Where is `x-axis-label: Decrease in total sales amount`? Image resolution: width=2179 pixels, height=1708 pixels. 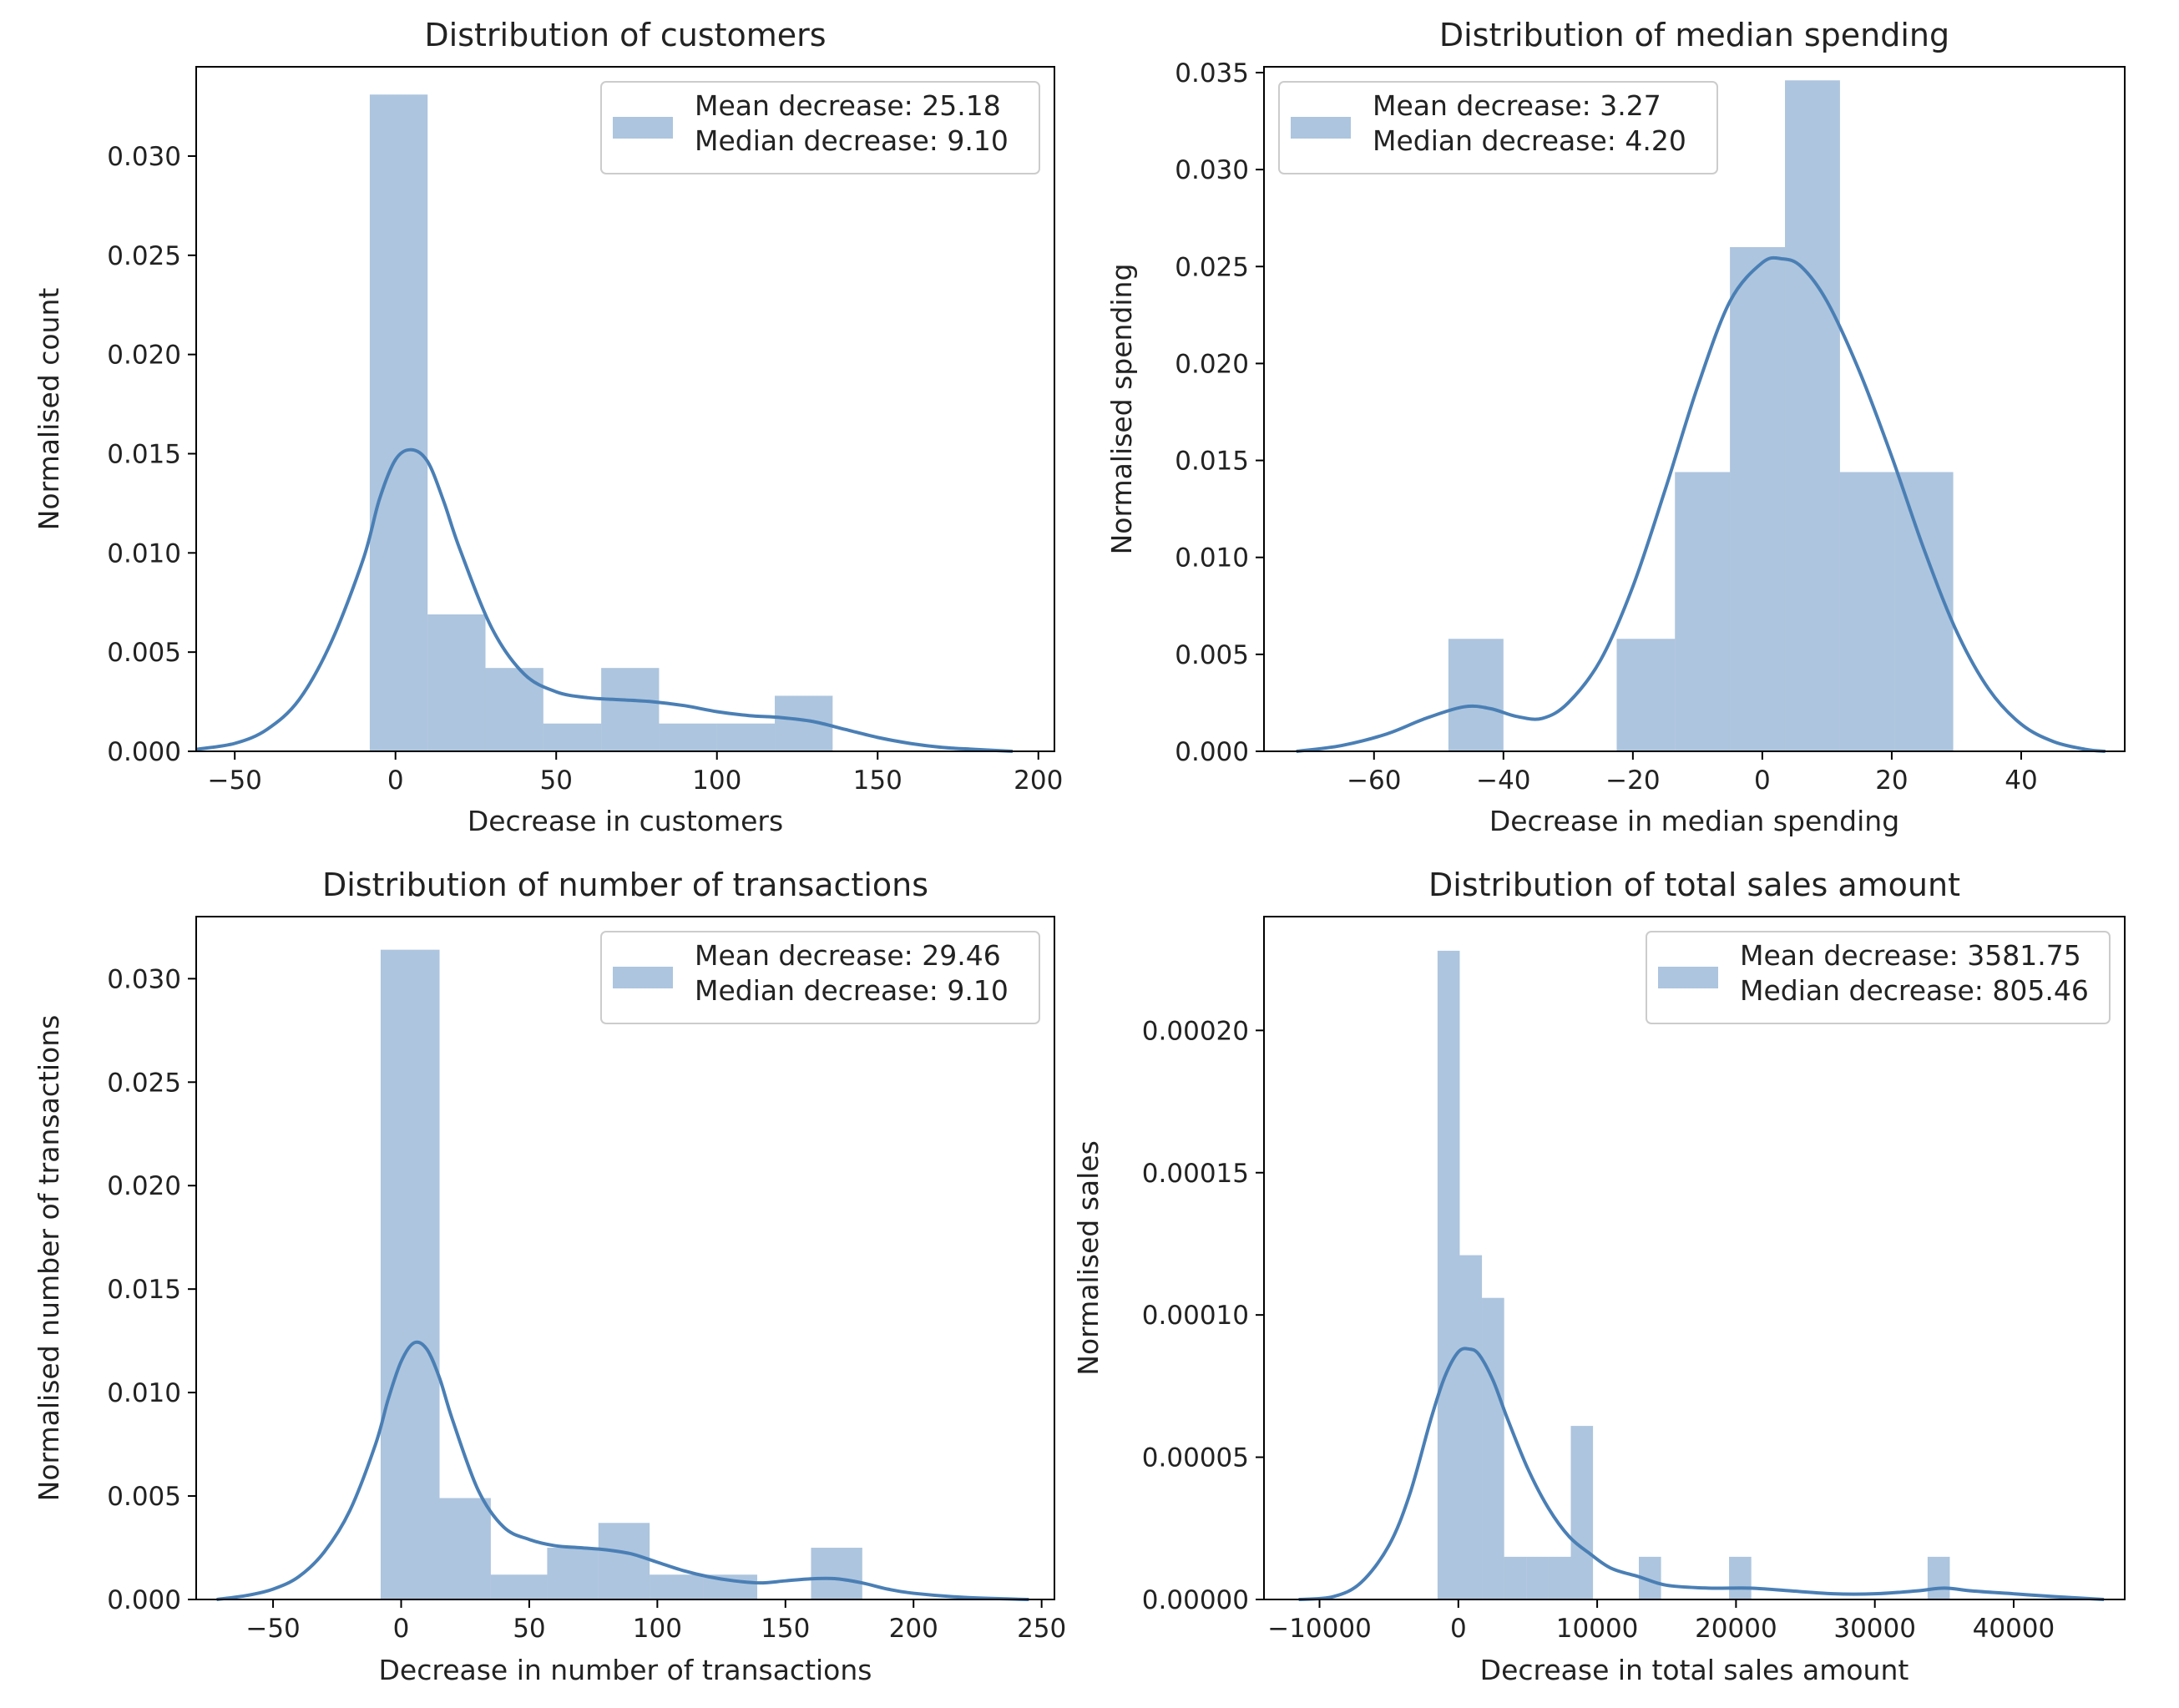 x-axis-label: Decrease in total sales amount is located at coordinates (1694, 1670).